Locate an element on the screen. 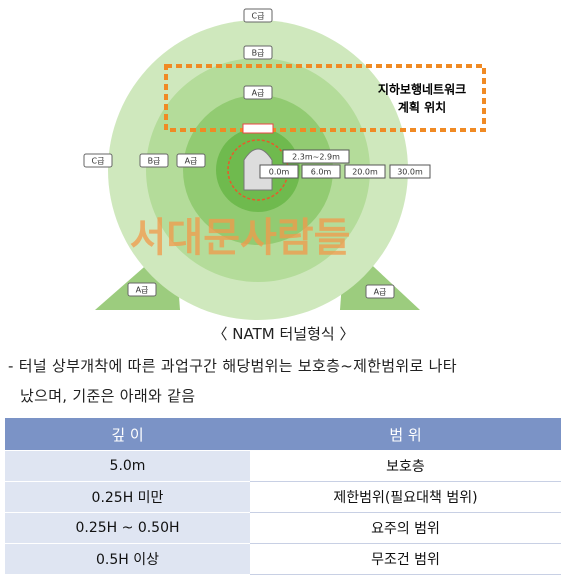  header-cell: 깊 이 is located at coordinates (127, 434).